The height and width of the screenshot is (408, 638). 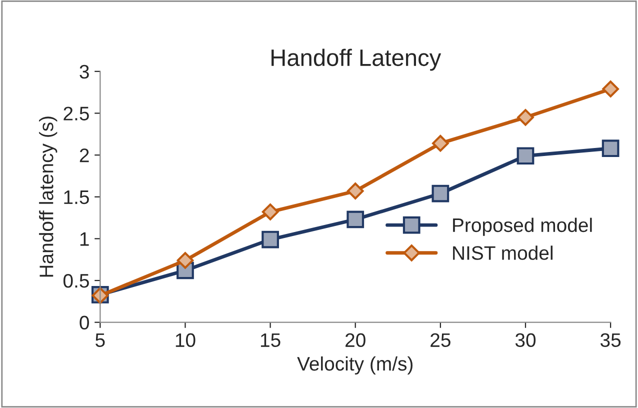 I want to click on y-tick-label: 2.5, so click(x=76, y=113).